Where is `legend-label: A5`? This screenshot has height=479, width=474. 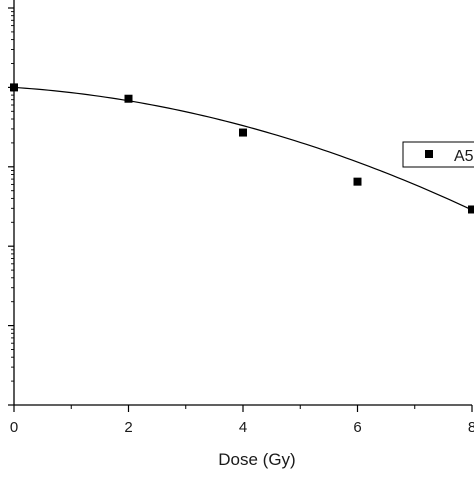
legend-label: A5 is located at coordinates (464, 156).